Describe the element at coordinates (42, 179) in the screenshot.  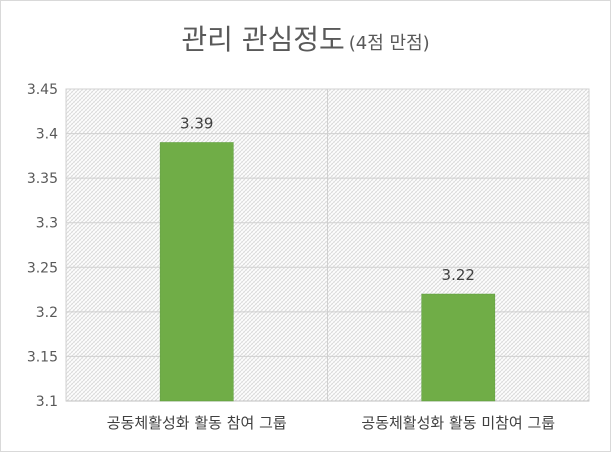
I see `y-tick-label: 3.35` at that location.